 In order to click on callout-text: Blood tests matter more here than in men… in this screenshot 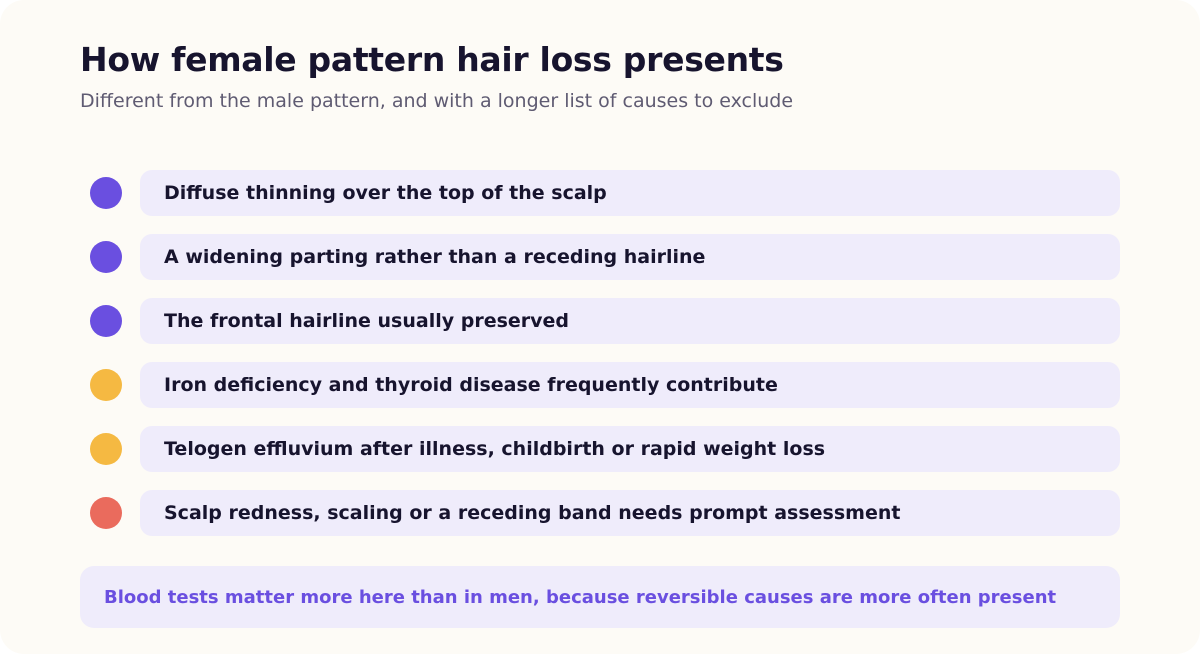, I will do `click(580, 597)`.